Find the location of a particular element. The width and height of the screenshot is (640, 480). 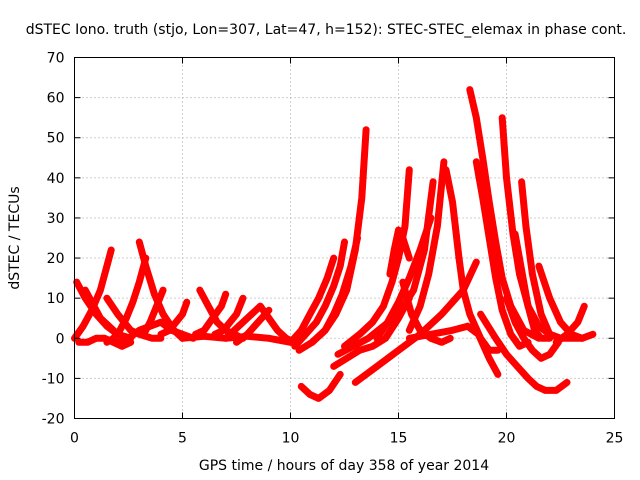

series-arc29 is located at coordinates (426, 246).